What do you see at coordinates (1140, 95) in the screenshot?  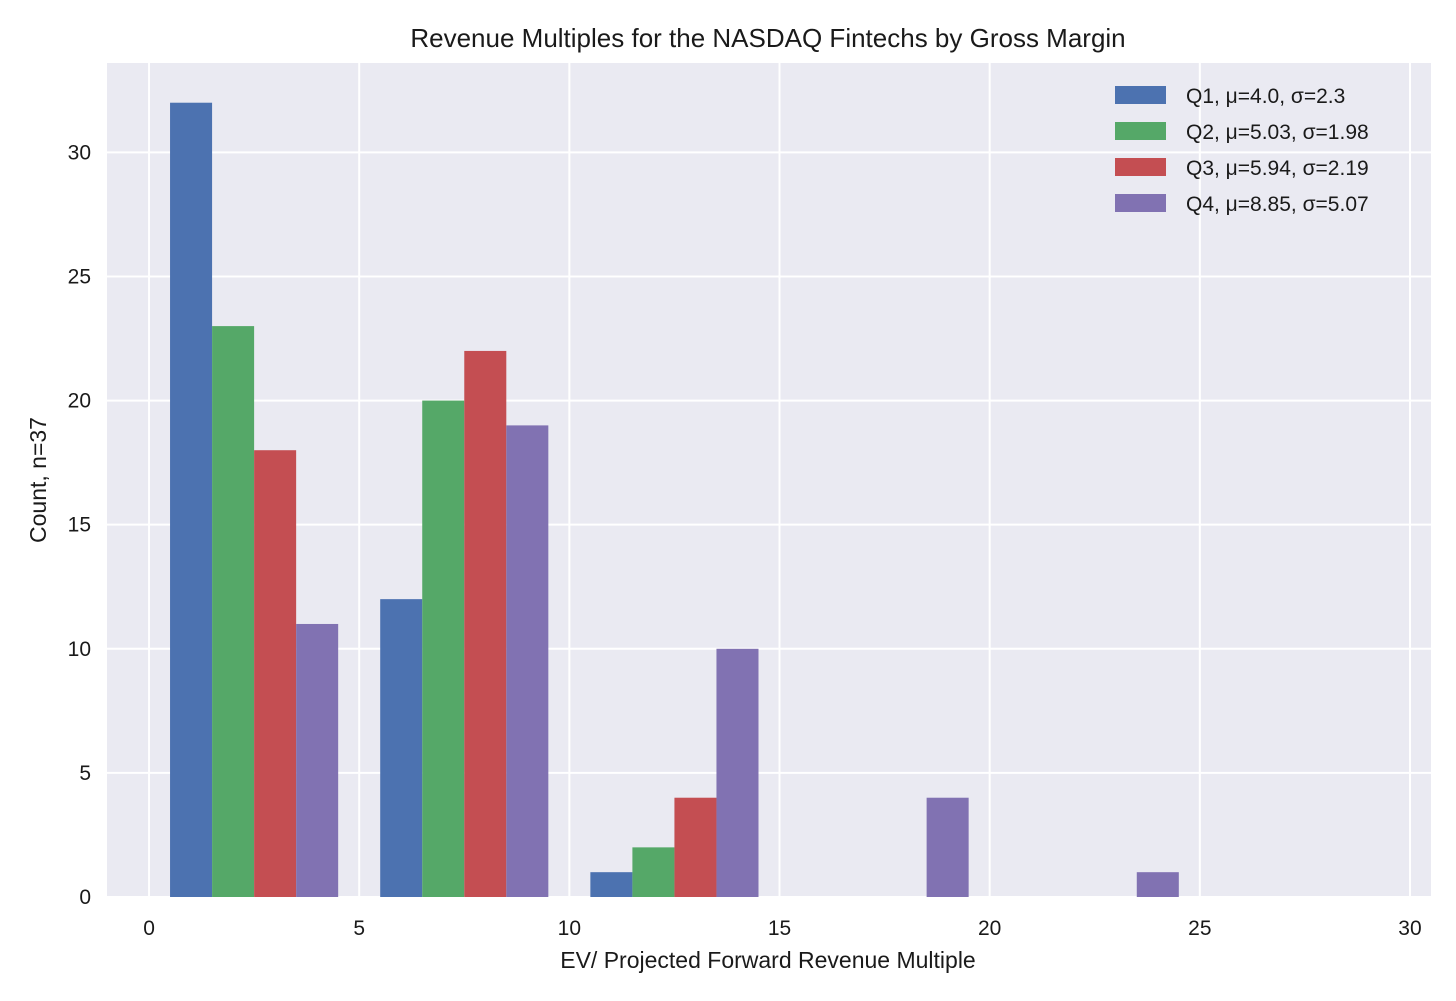 I see `legend-swatch-q1` at bounding box center [1140, 95].